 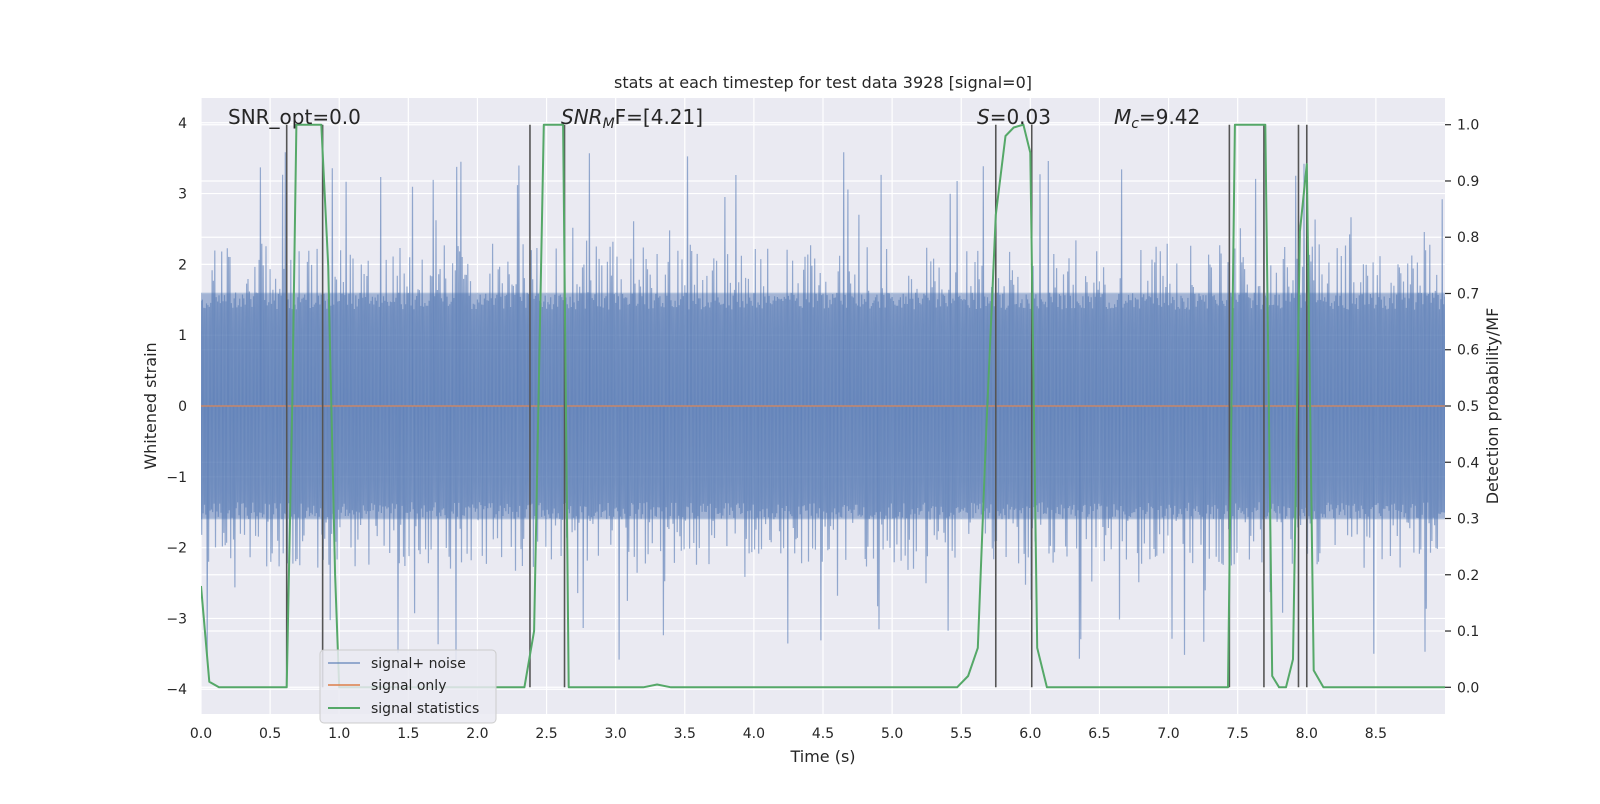 I want to click on y-right-tick-label: 0.7, so click(x=1468, y=294).